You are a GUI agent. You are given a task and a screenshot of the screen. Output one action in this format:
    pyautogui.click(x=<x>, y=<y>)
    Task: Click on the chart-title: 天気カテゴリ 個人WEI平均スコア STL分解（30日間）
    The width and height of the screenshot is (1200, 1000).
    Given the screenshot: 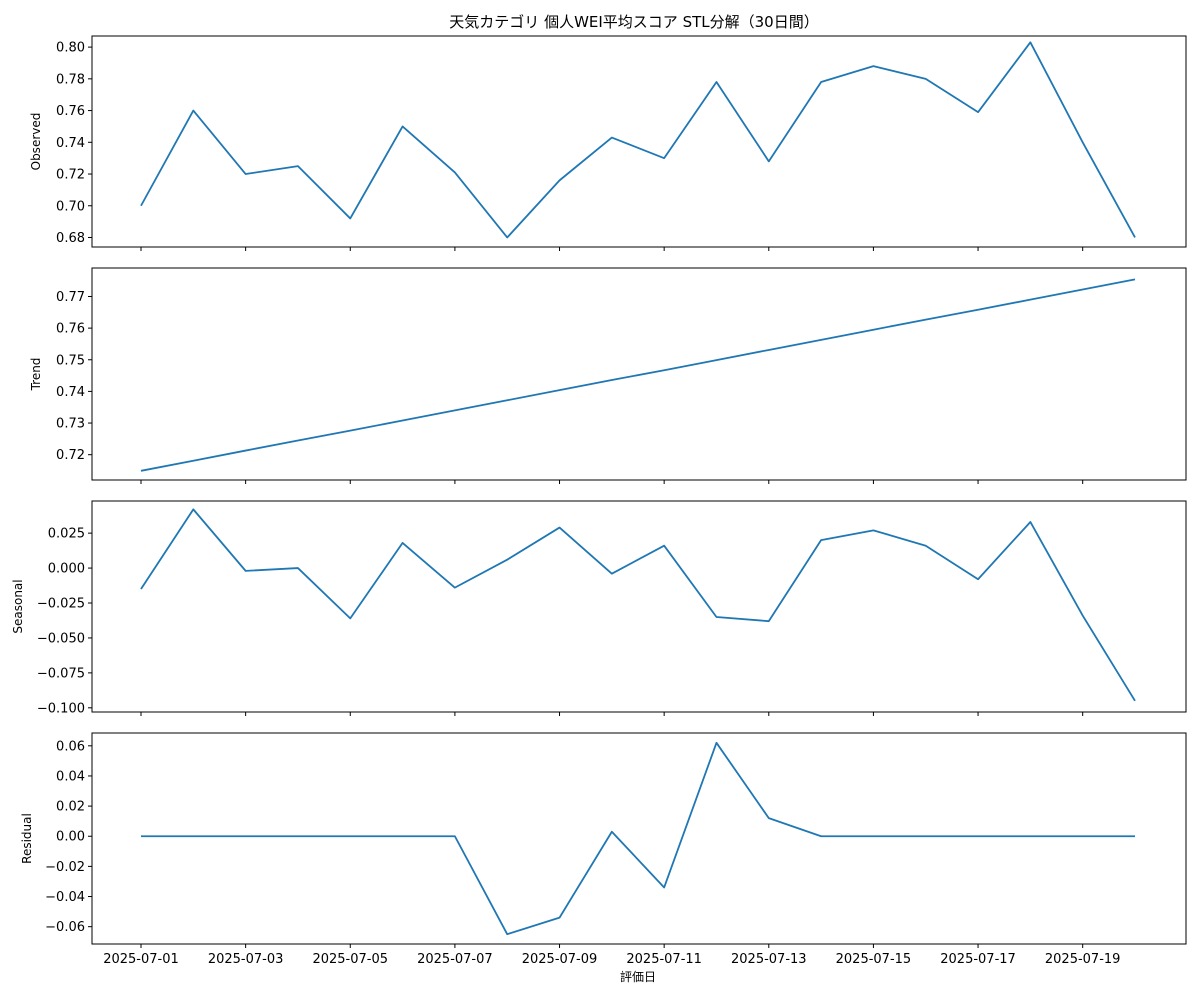 What is the action you would take?
    pyautogui.click(x=633, y=22)
    